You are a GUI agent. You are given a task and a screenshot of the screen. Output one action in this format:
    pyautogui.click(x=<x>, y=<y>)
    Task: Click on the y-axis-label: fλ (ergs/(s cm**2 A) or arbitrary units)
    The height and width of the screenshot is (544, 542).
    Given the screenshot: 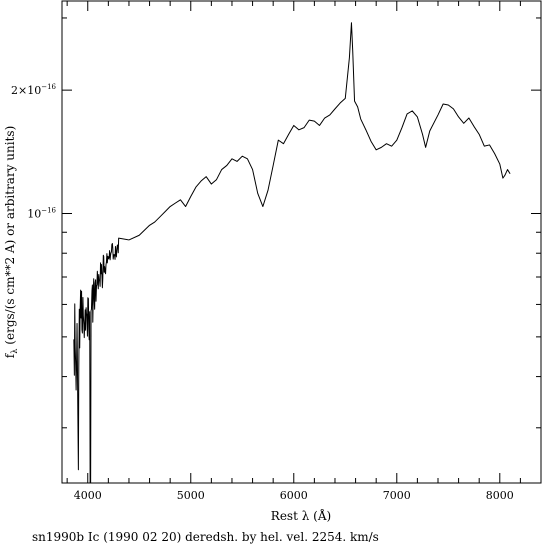 What is the action you would take?
    pyautogui.click(x=11, y=242)
    